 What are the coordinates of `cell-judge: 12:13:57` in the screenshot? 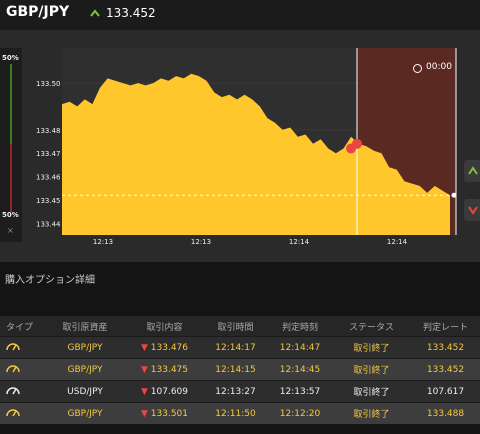 It's located at (300, 391).